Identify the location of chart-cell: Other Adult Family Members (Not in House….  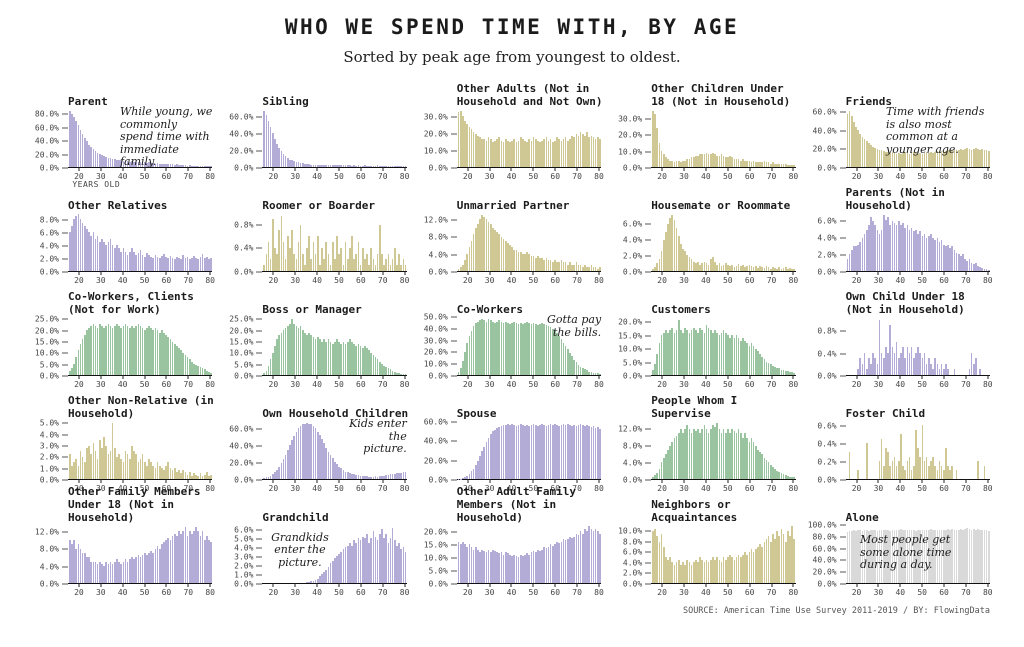
(513, 541).